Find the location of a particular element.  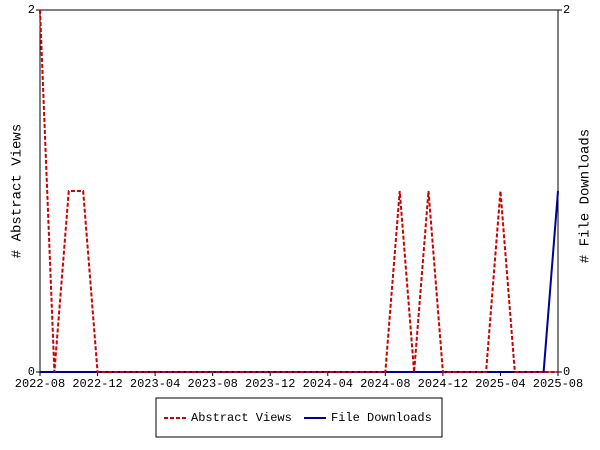

x-tick-label: 2022-08 is located at coordinates (40, 384).